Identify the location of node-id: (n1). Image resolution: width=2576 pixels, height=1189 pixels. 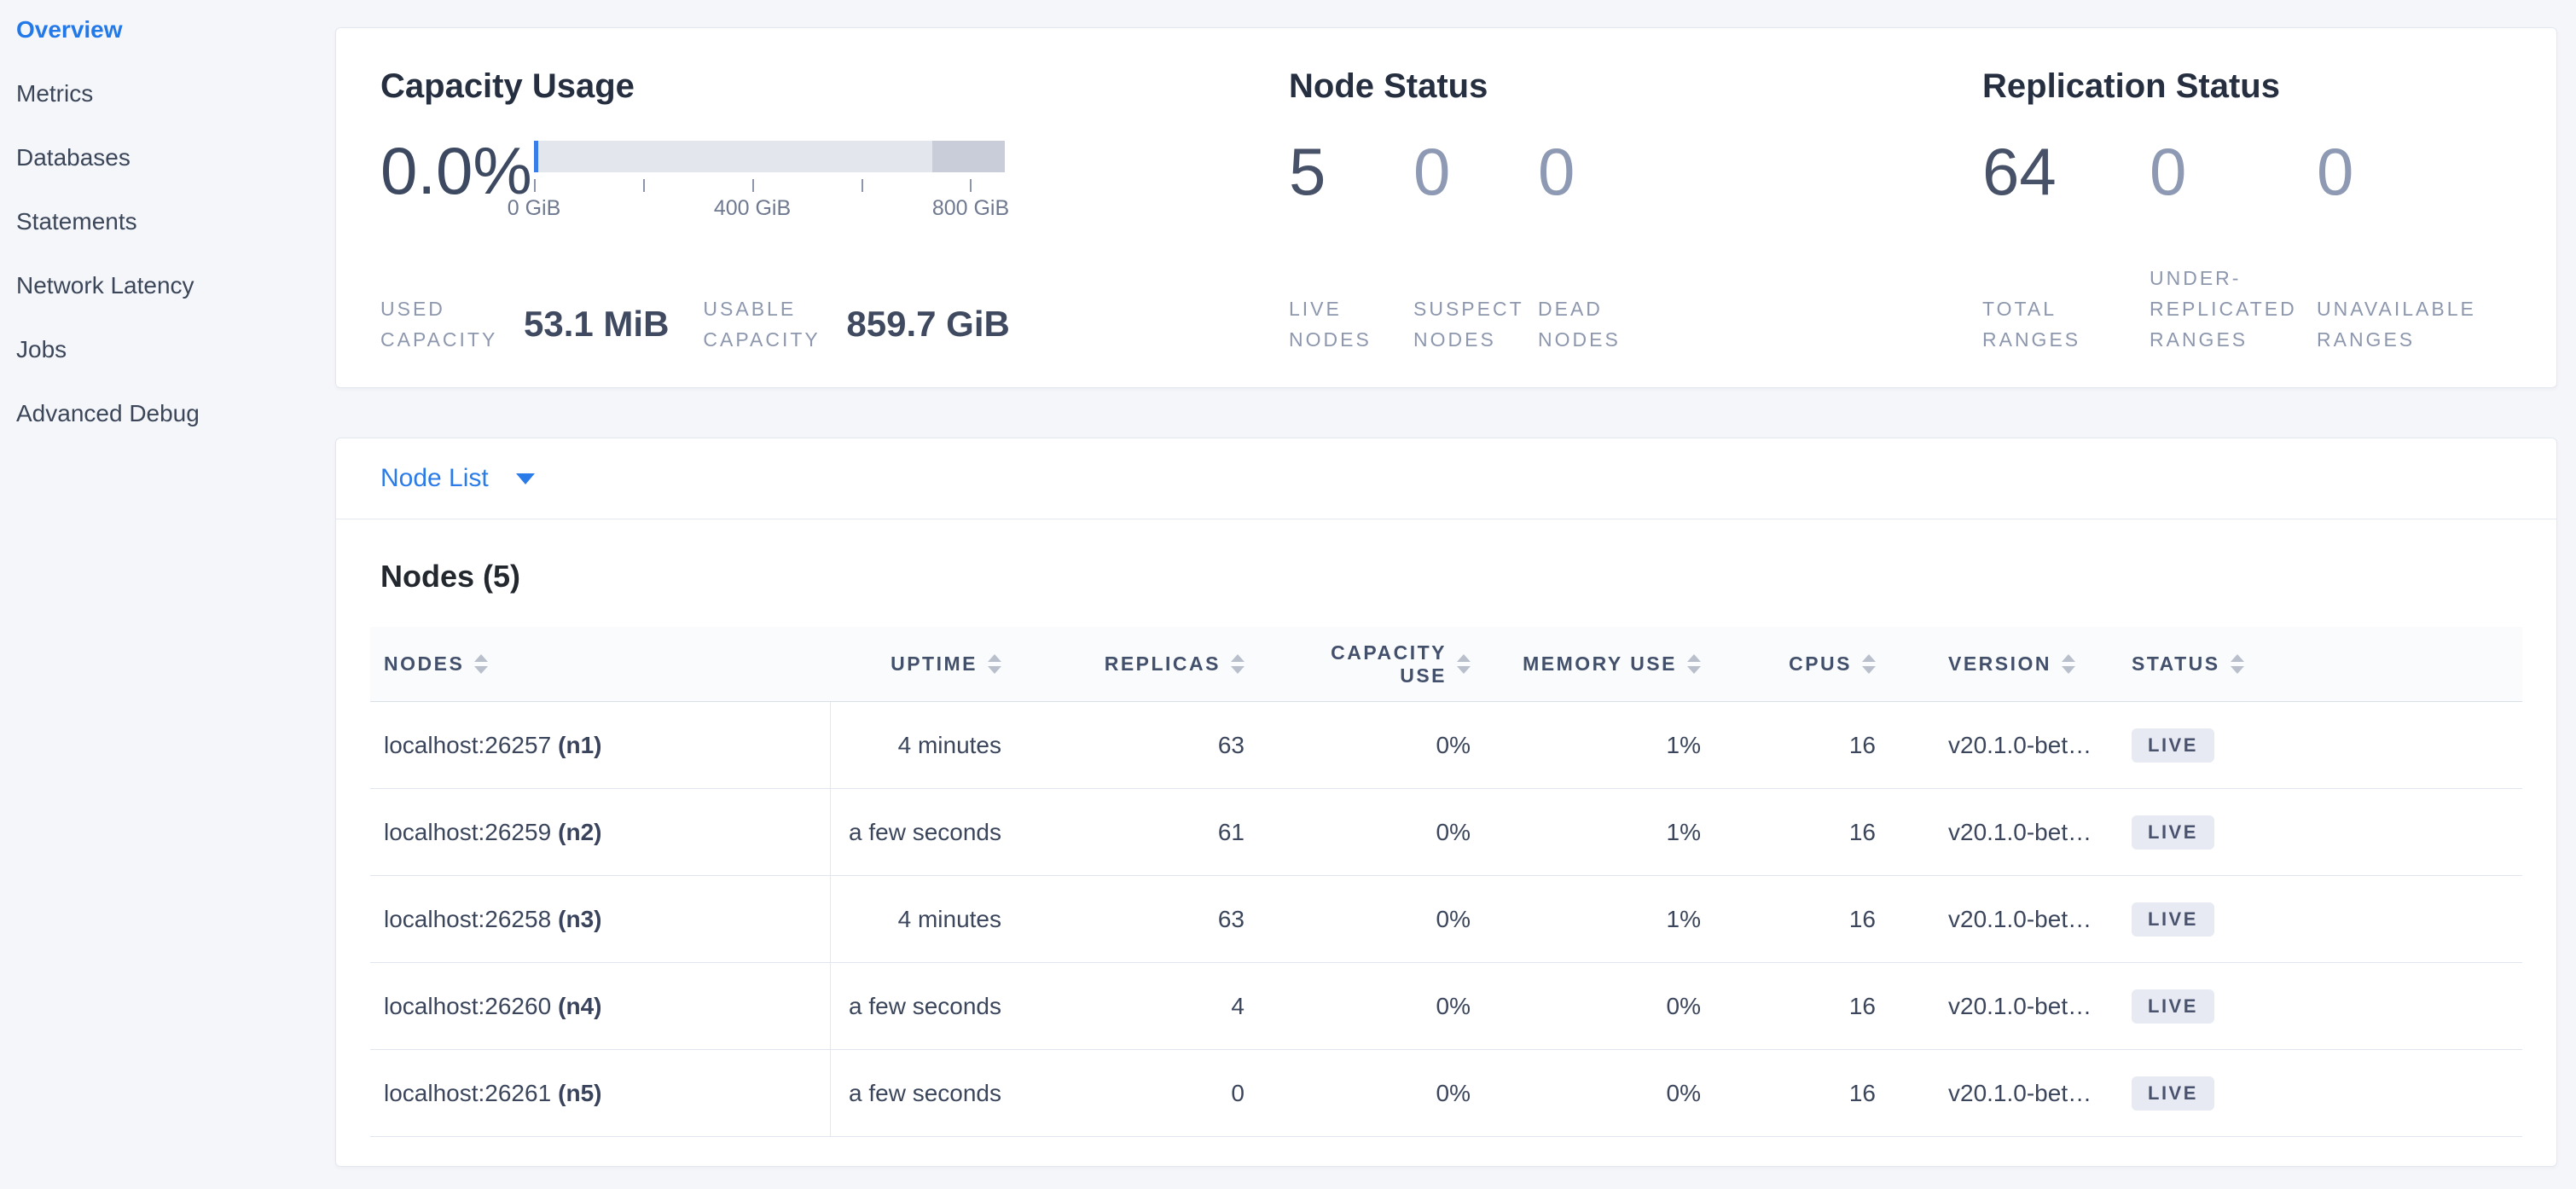
(580, 744).